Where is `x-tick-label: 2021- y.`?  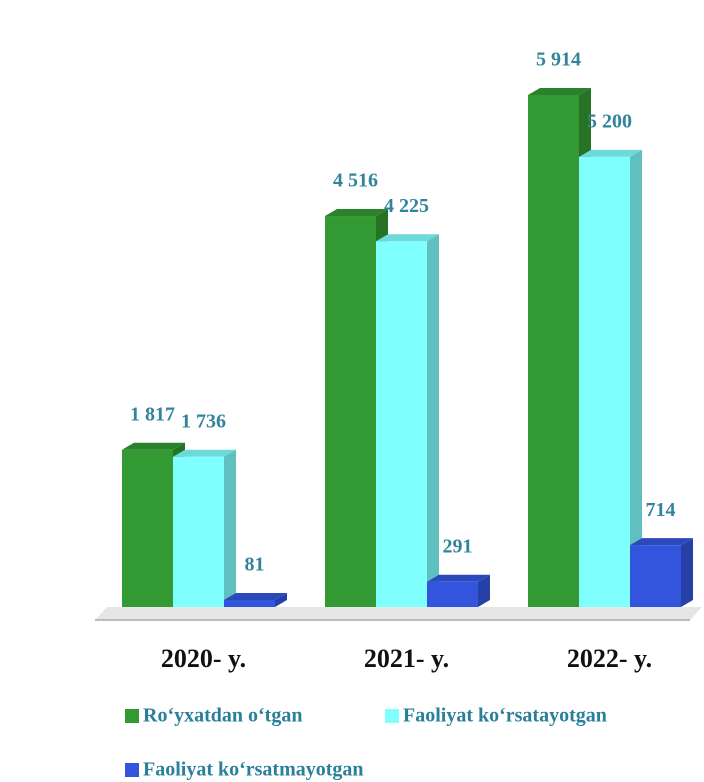
x-tick-label: 2021- y. is located at coordinates (406, 658).